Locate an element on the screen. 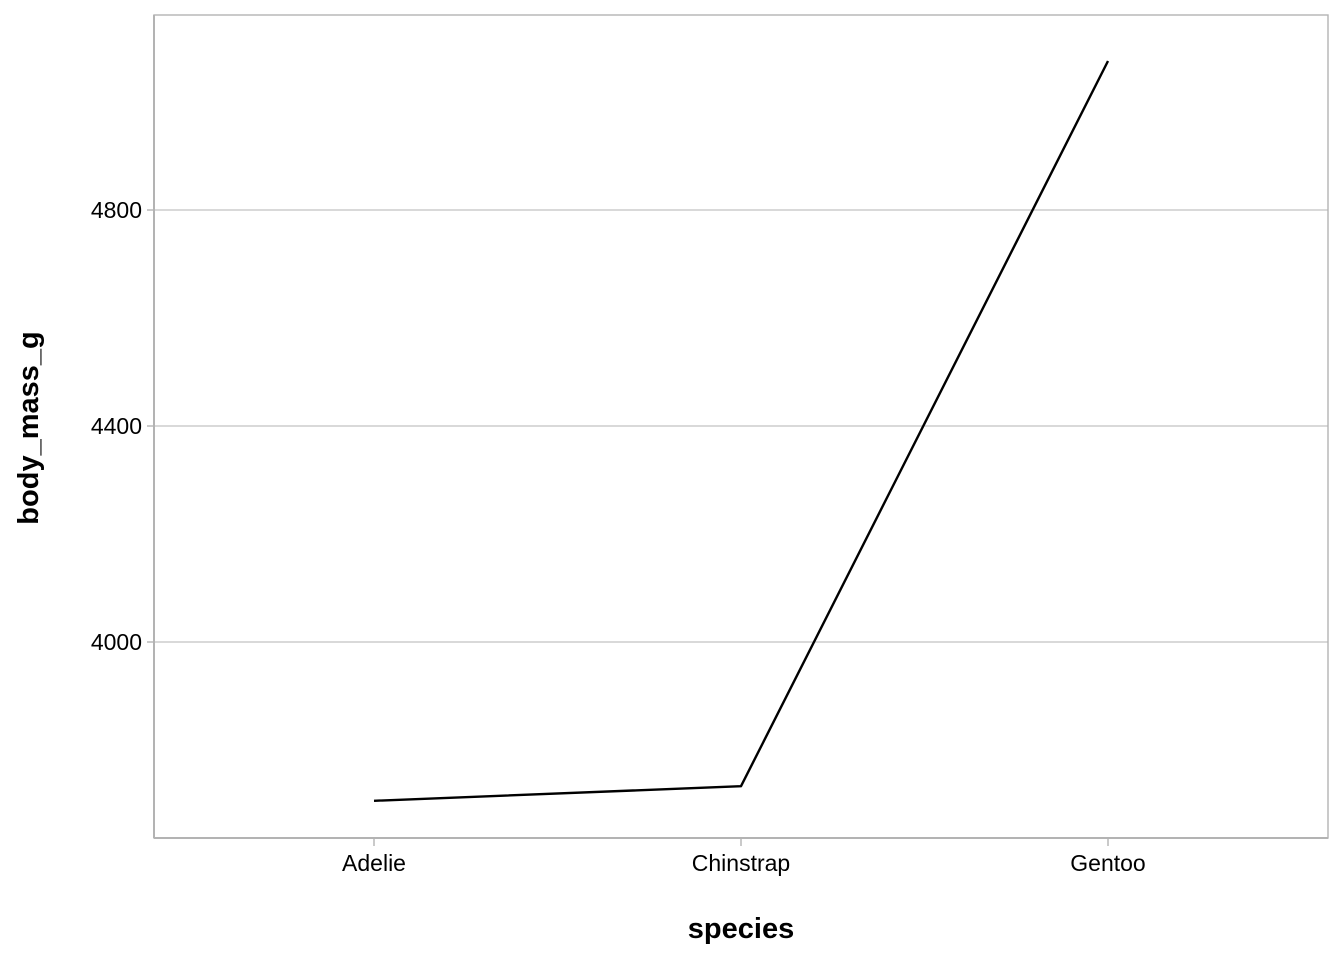  y-tick-label: 4800 is located at coordinates (116, 210).